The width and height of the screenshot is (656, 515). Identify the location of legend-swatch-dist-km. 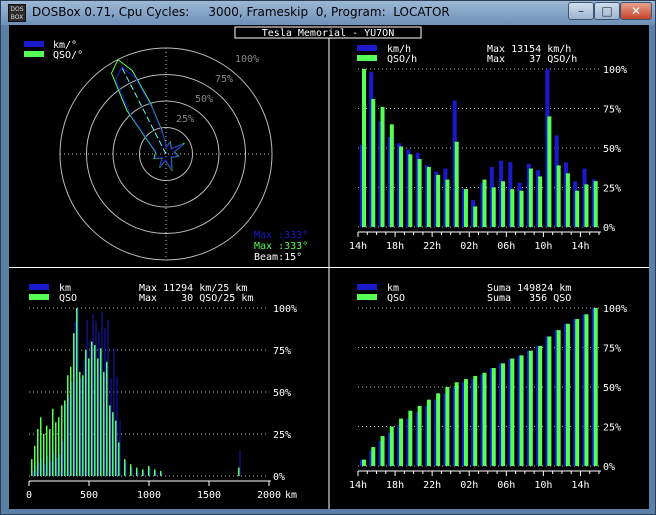
(39, 287).